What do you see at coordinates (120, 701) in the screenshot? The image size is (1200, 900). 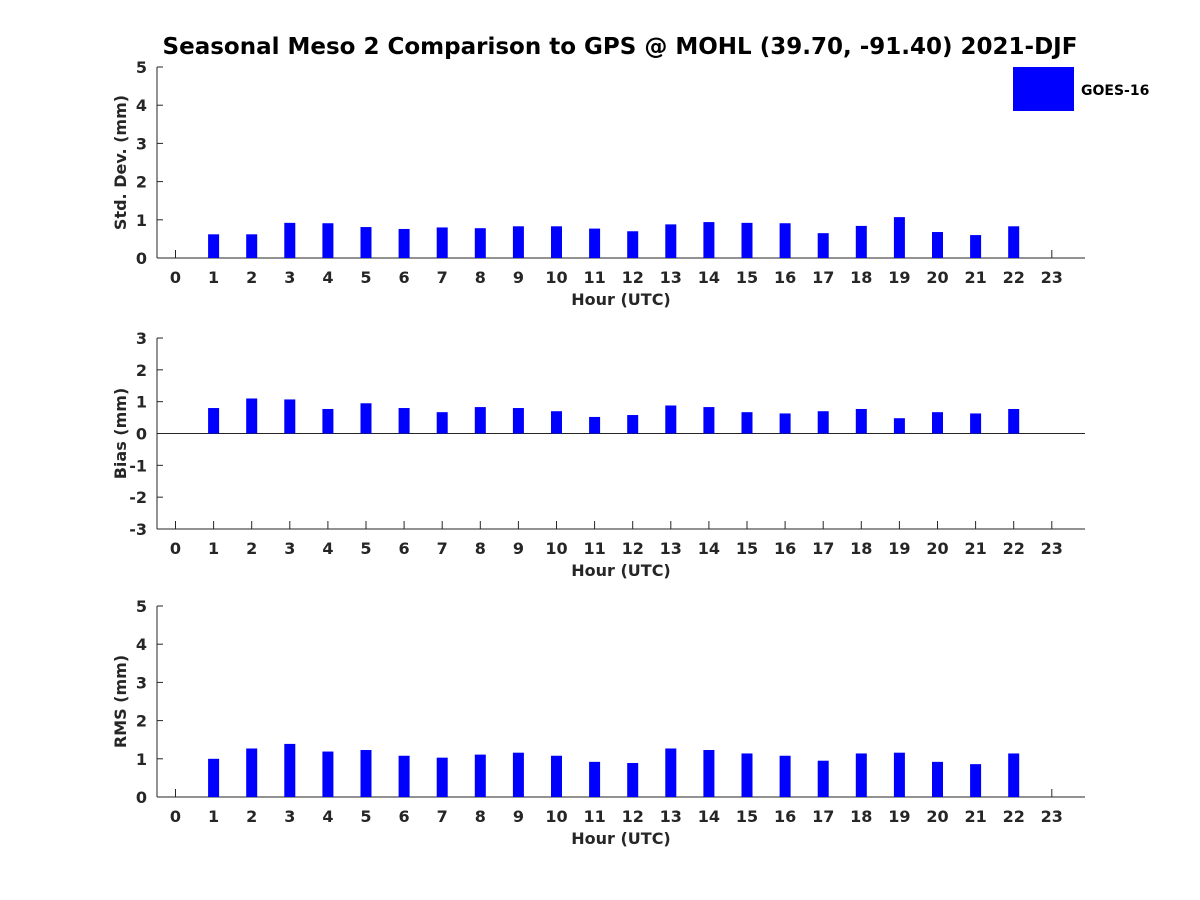 I see `y-axis-label: RMS (mm)` at bounding box center [120, 701].